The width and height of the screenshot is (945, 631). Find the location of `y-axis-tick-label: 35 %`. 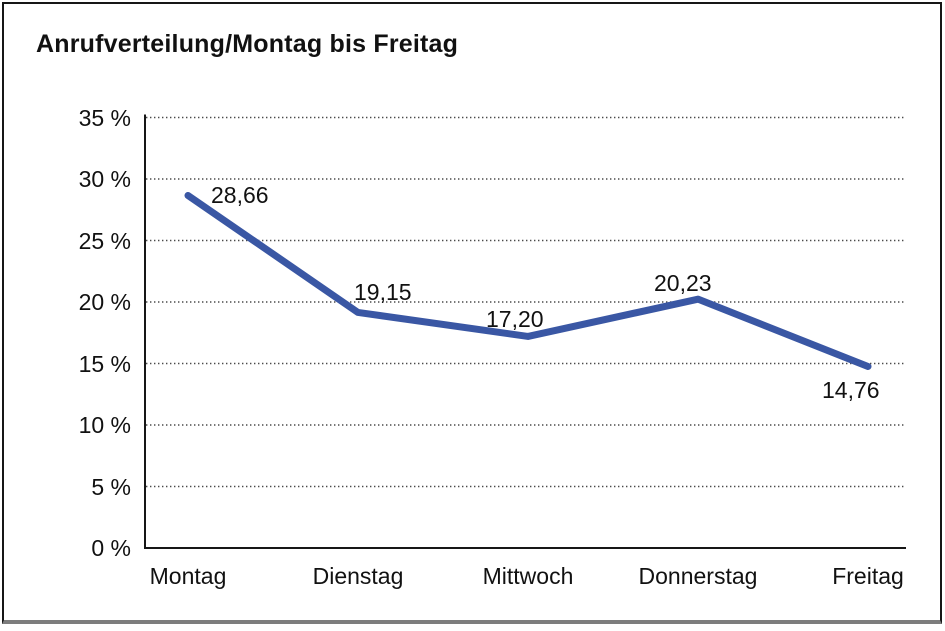

y-axis-tick-label: 35 % is located at coordinates (104, 117).